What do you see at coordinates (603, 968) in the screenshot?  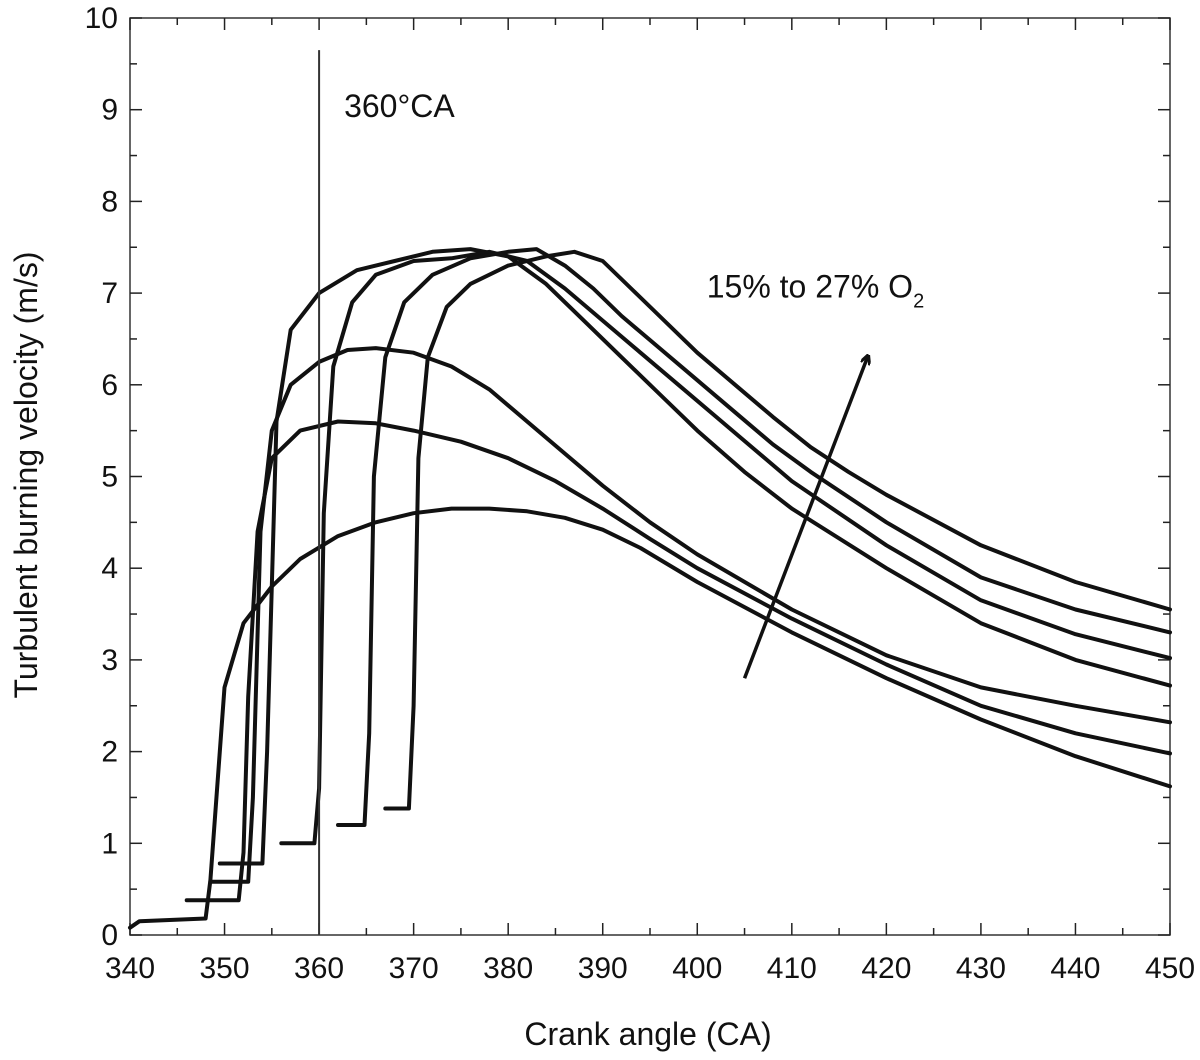 I see `x-tick-label: 390` at bounding box center [603, 968].